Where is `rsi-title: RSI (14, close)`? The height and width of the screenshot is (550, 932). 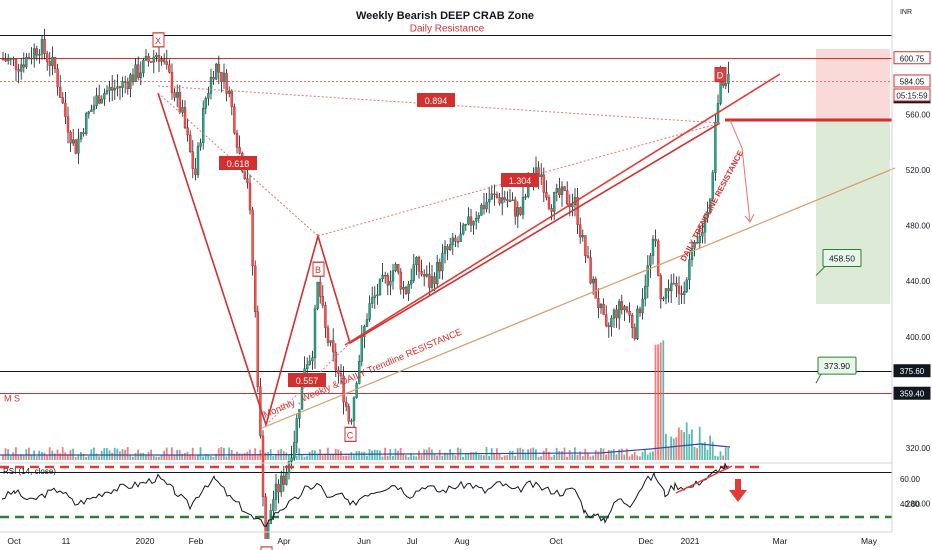
rsi-title: RSI (14, close) is located at coordinates (29, 471).